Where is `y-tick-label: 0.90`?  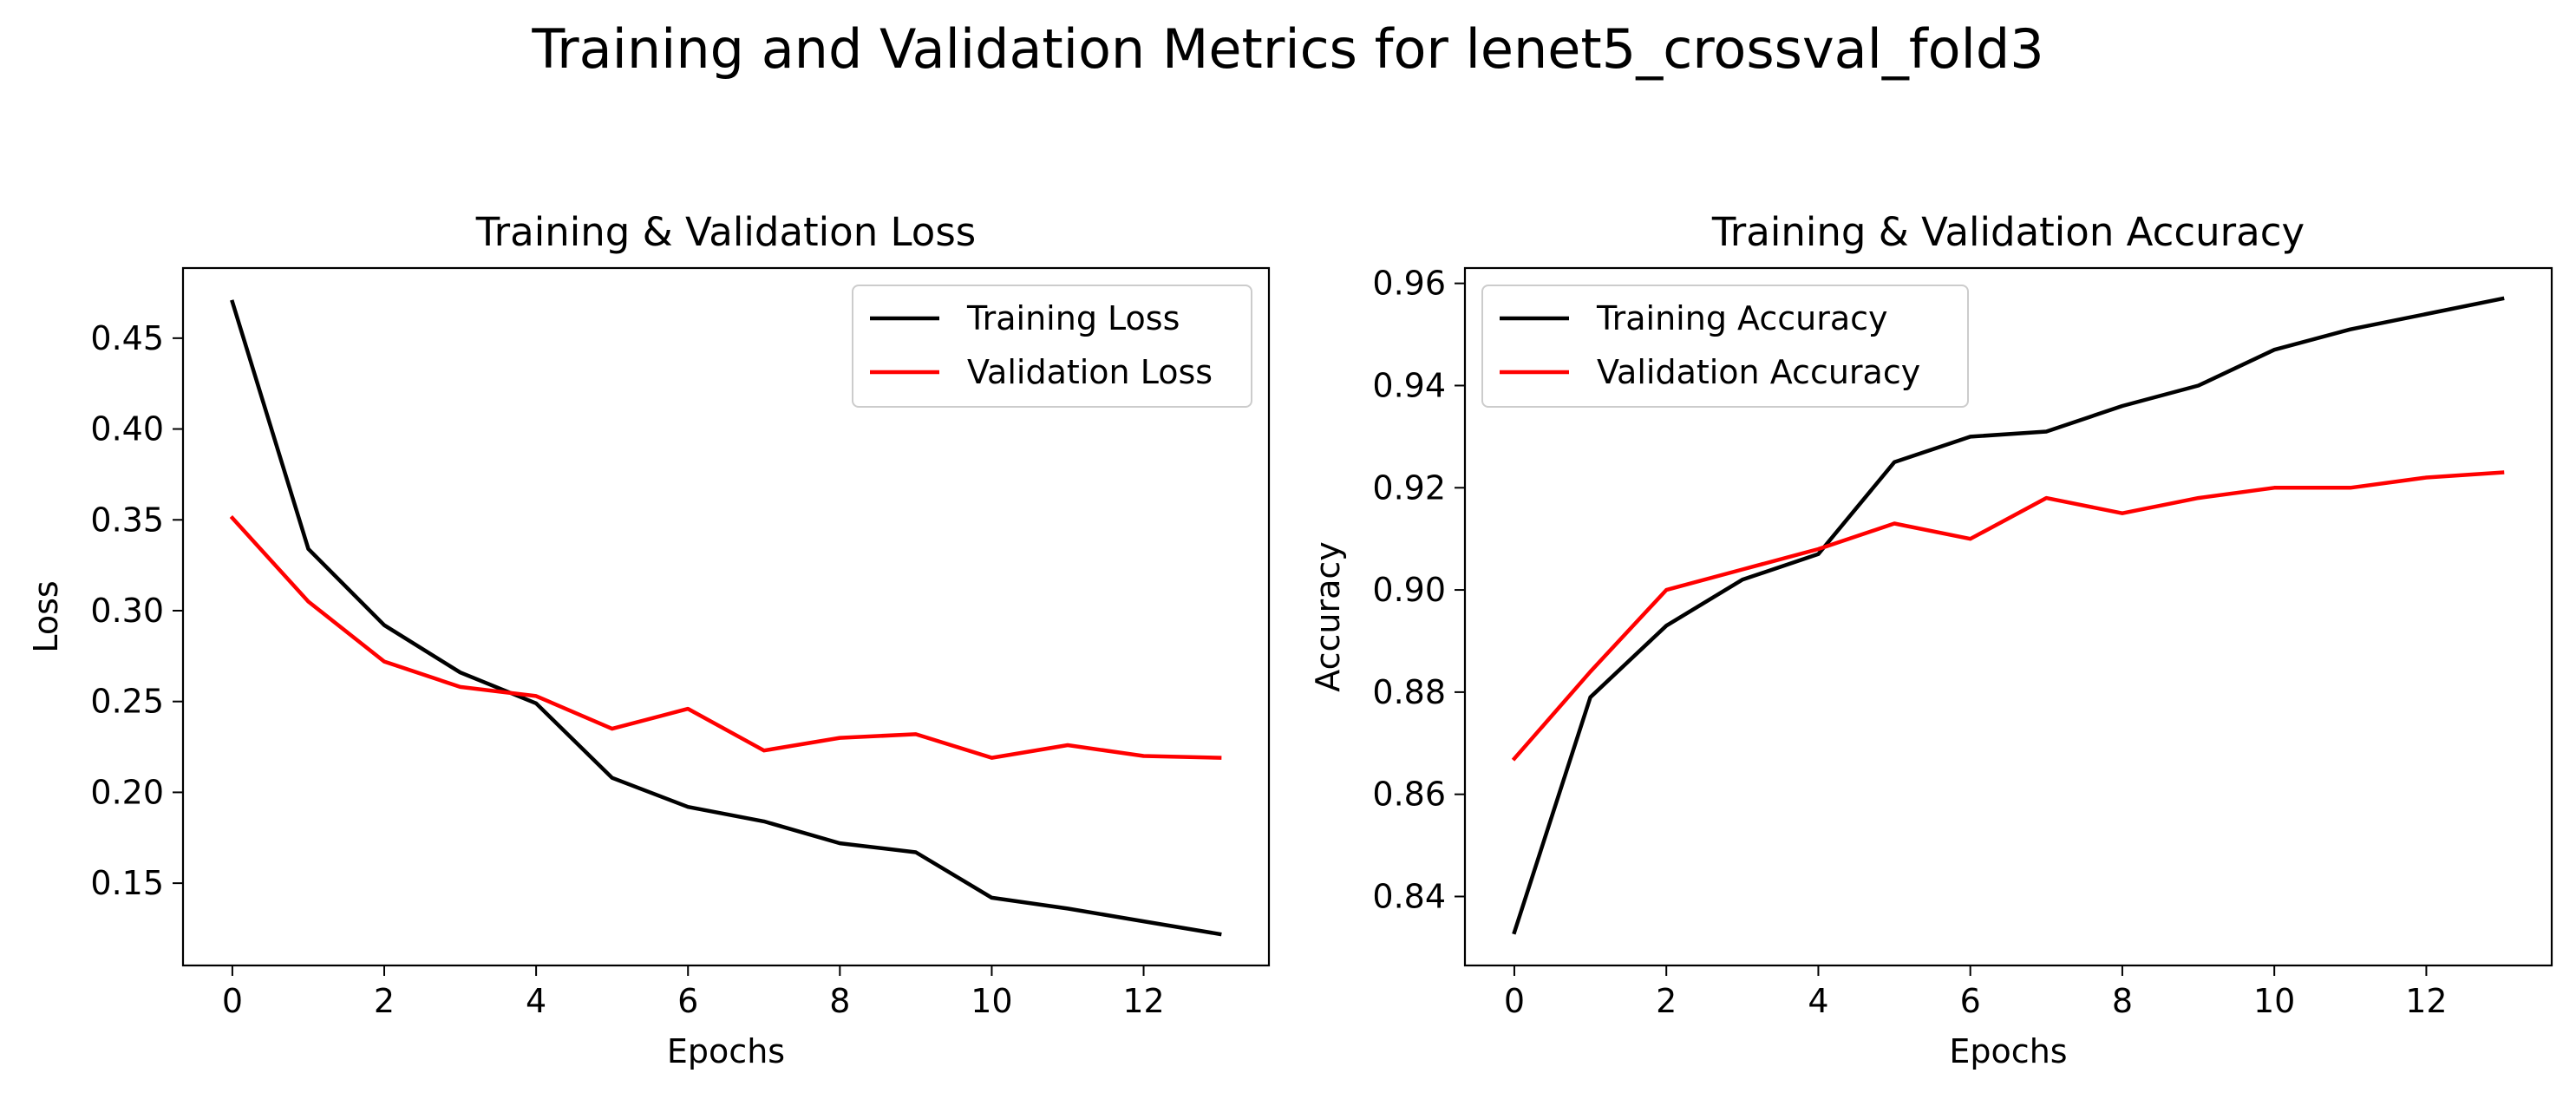 y-tick-label: 0.90 is located at coordinates (1409, 590).